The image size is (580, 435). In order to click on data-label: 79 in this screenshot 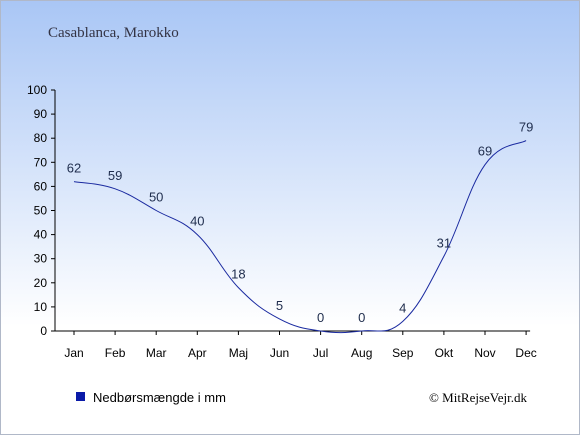, I will do `click(526, 127)`.